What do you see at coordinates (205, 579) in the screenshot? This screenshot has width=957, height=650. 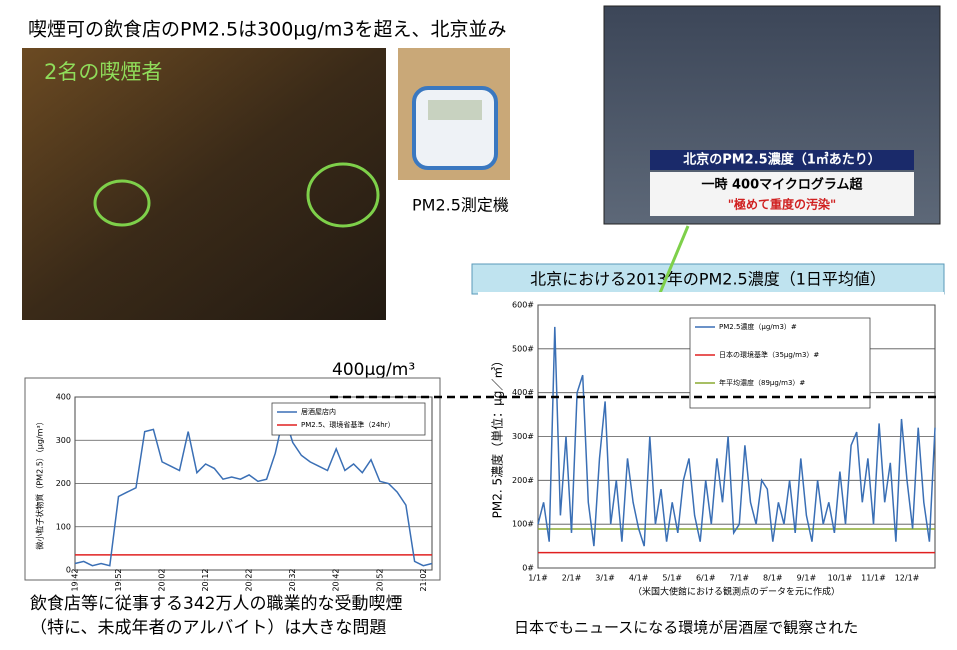 I see `x-tick-label: 20:12` at bounding box center [205, 579].